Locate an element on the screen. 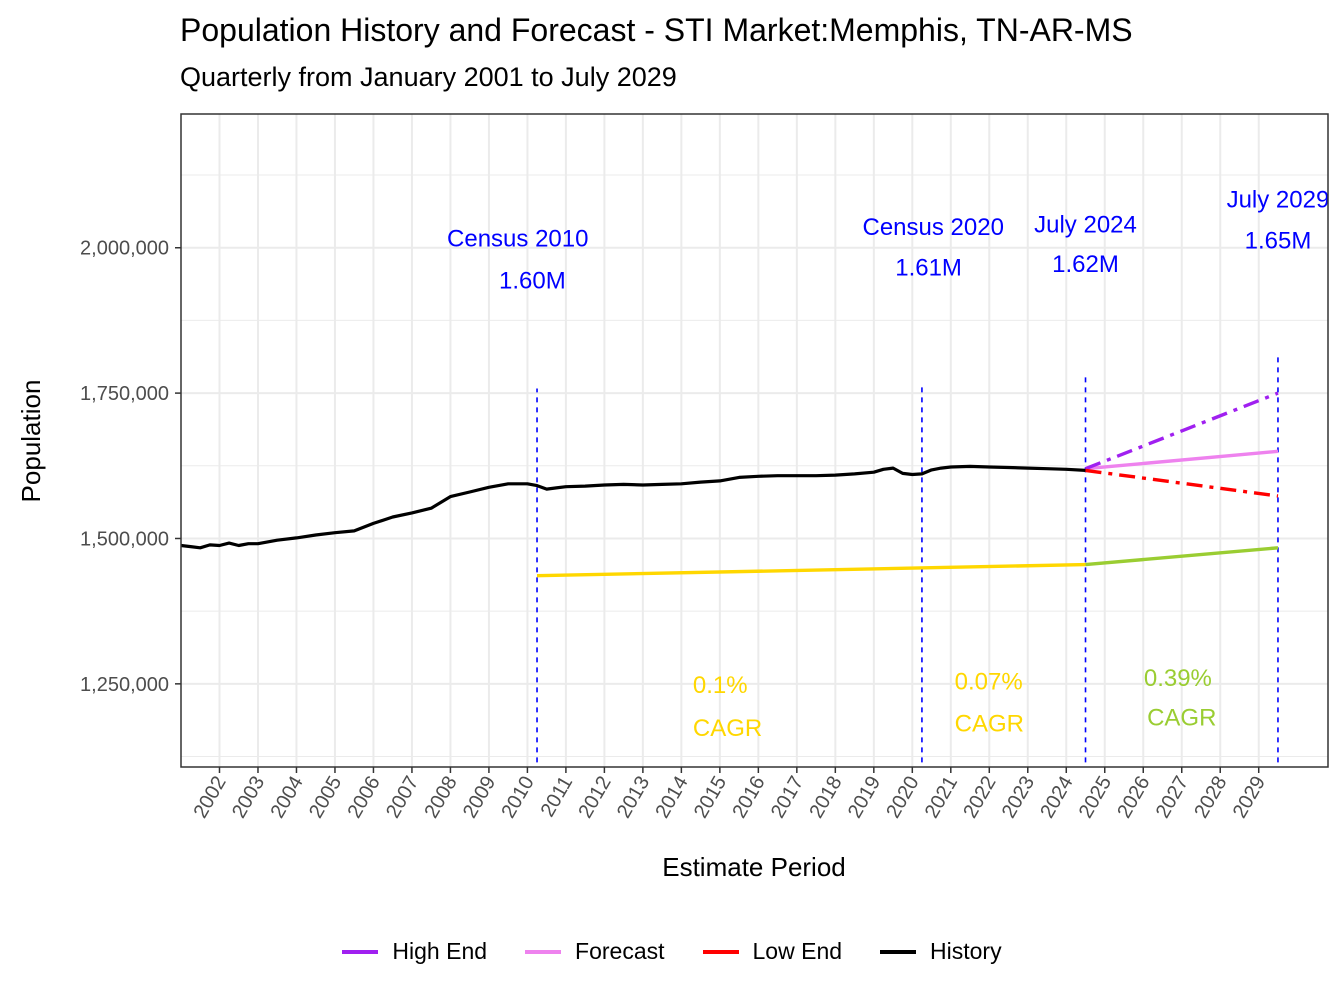  legend-label: Low End is located at coordinates (797, 951).